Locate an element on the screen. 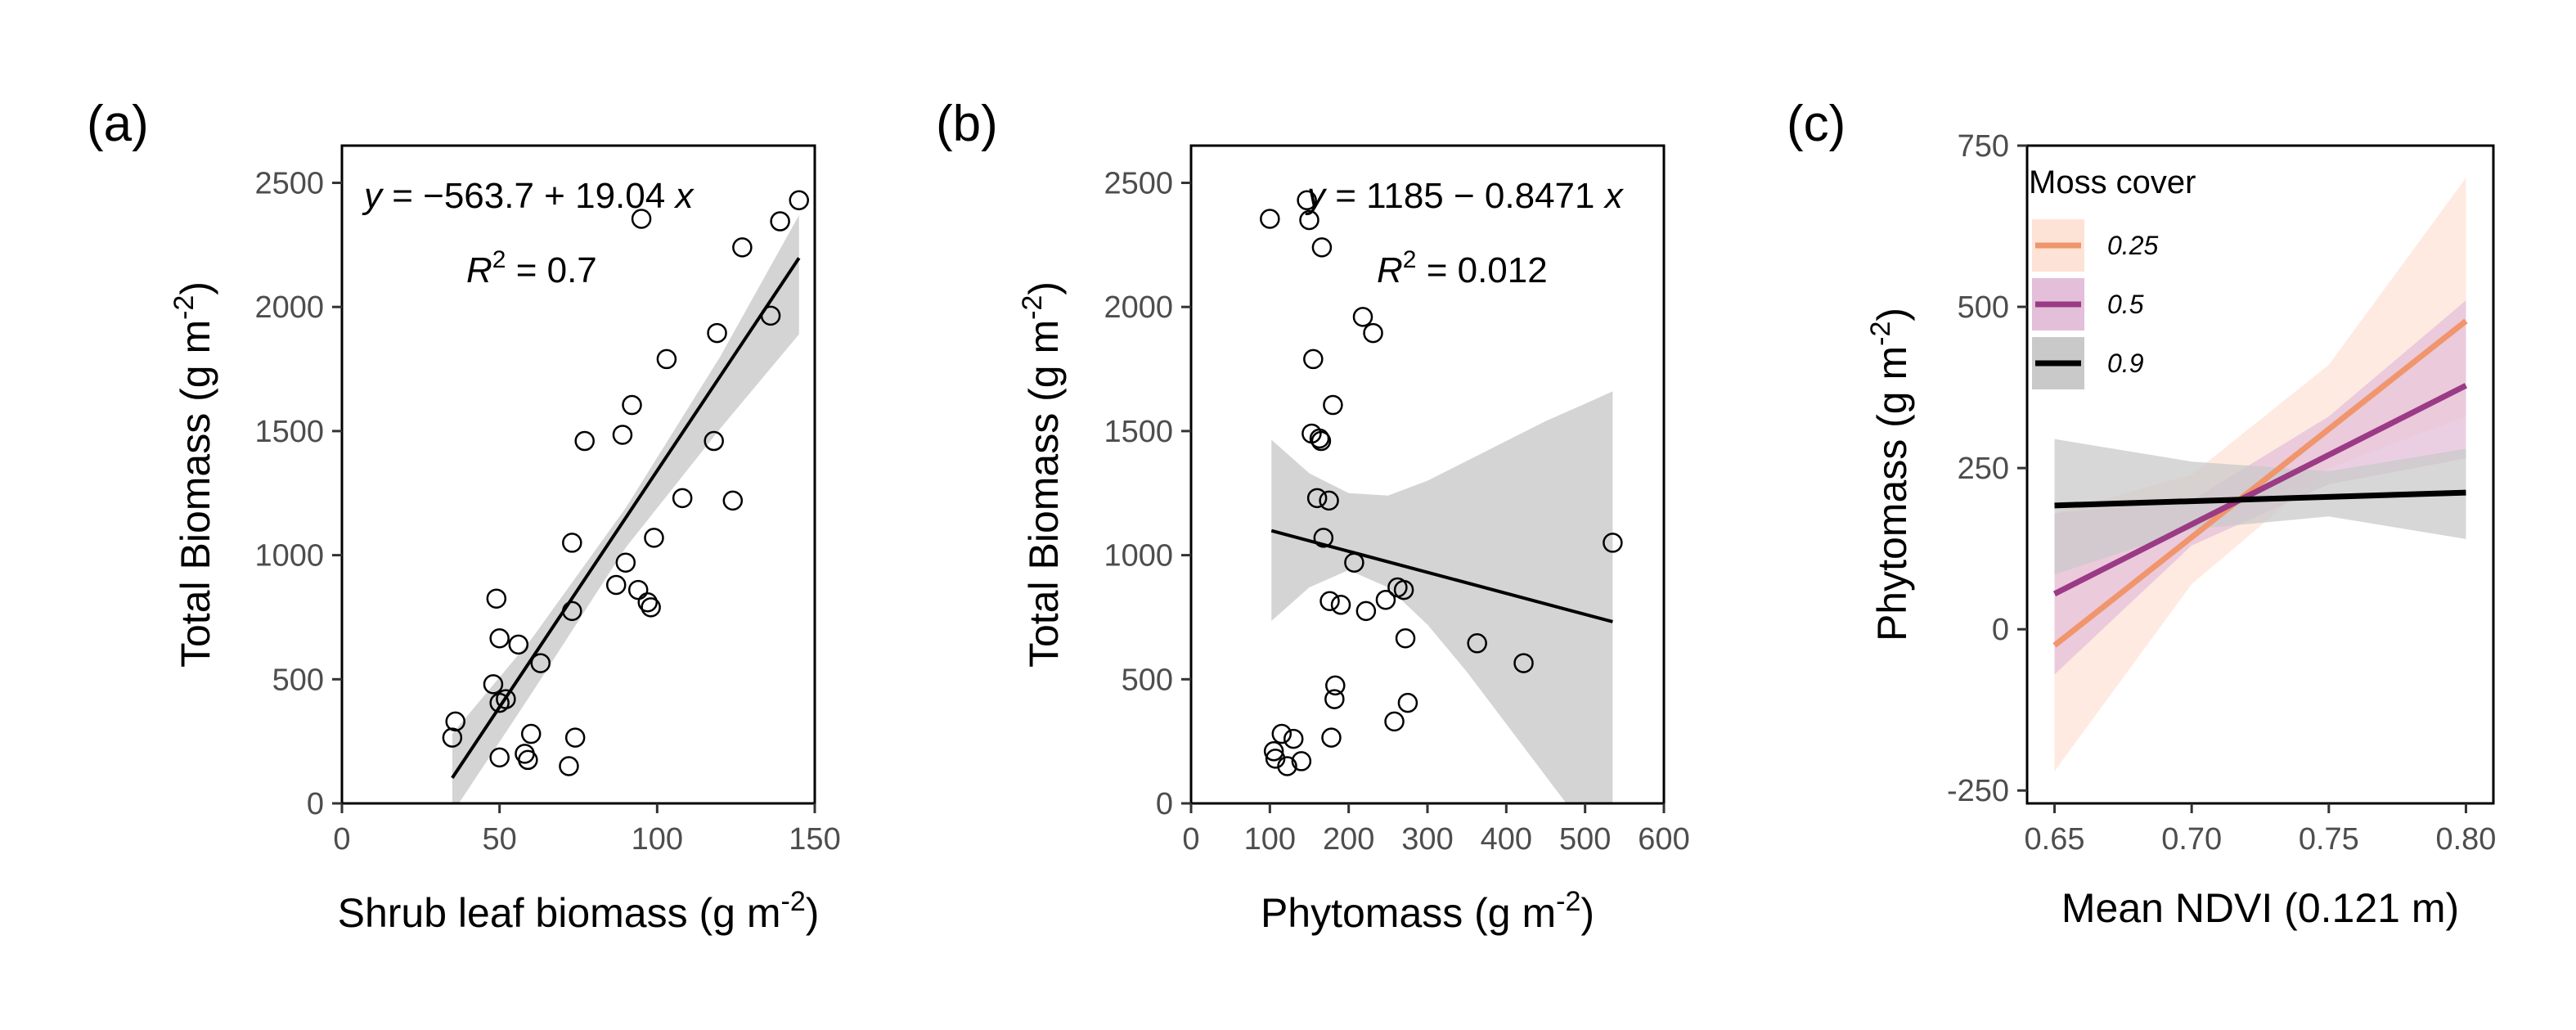 The height and width of the screenshot is (1030, 2576). b-x-tick-label: 200 is located at coordinates (1348, 840).